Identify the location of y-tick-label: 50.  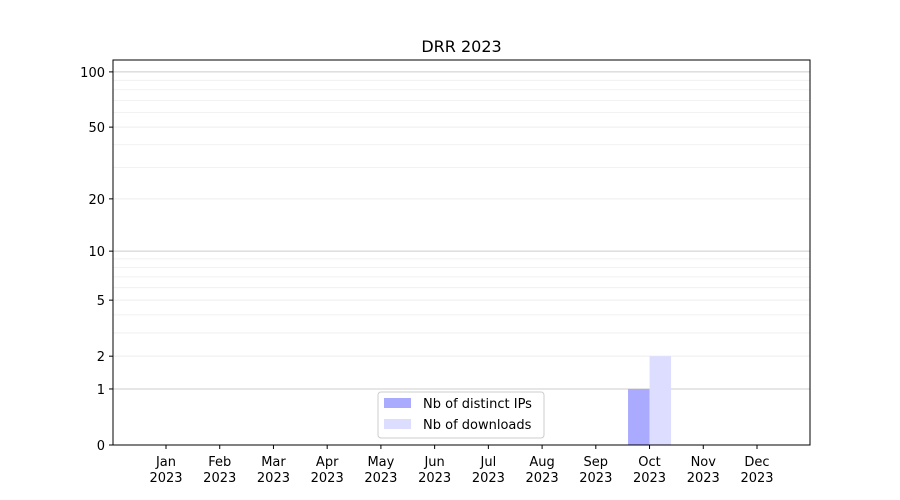
(96, 128).